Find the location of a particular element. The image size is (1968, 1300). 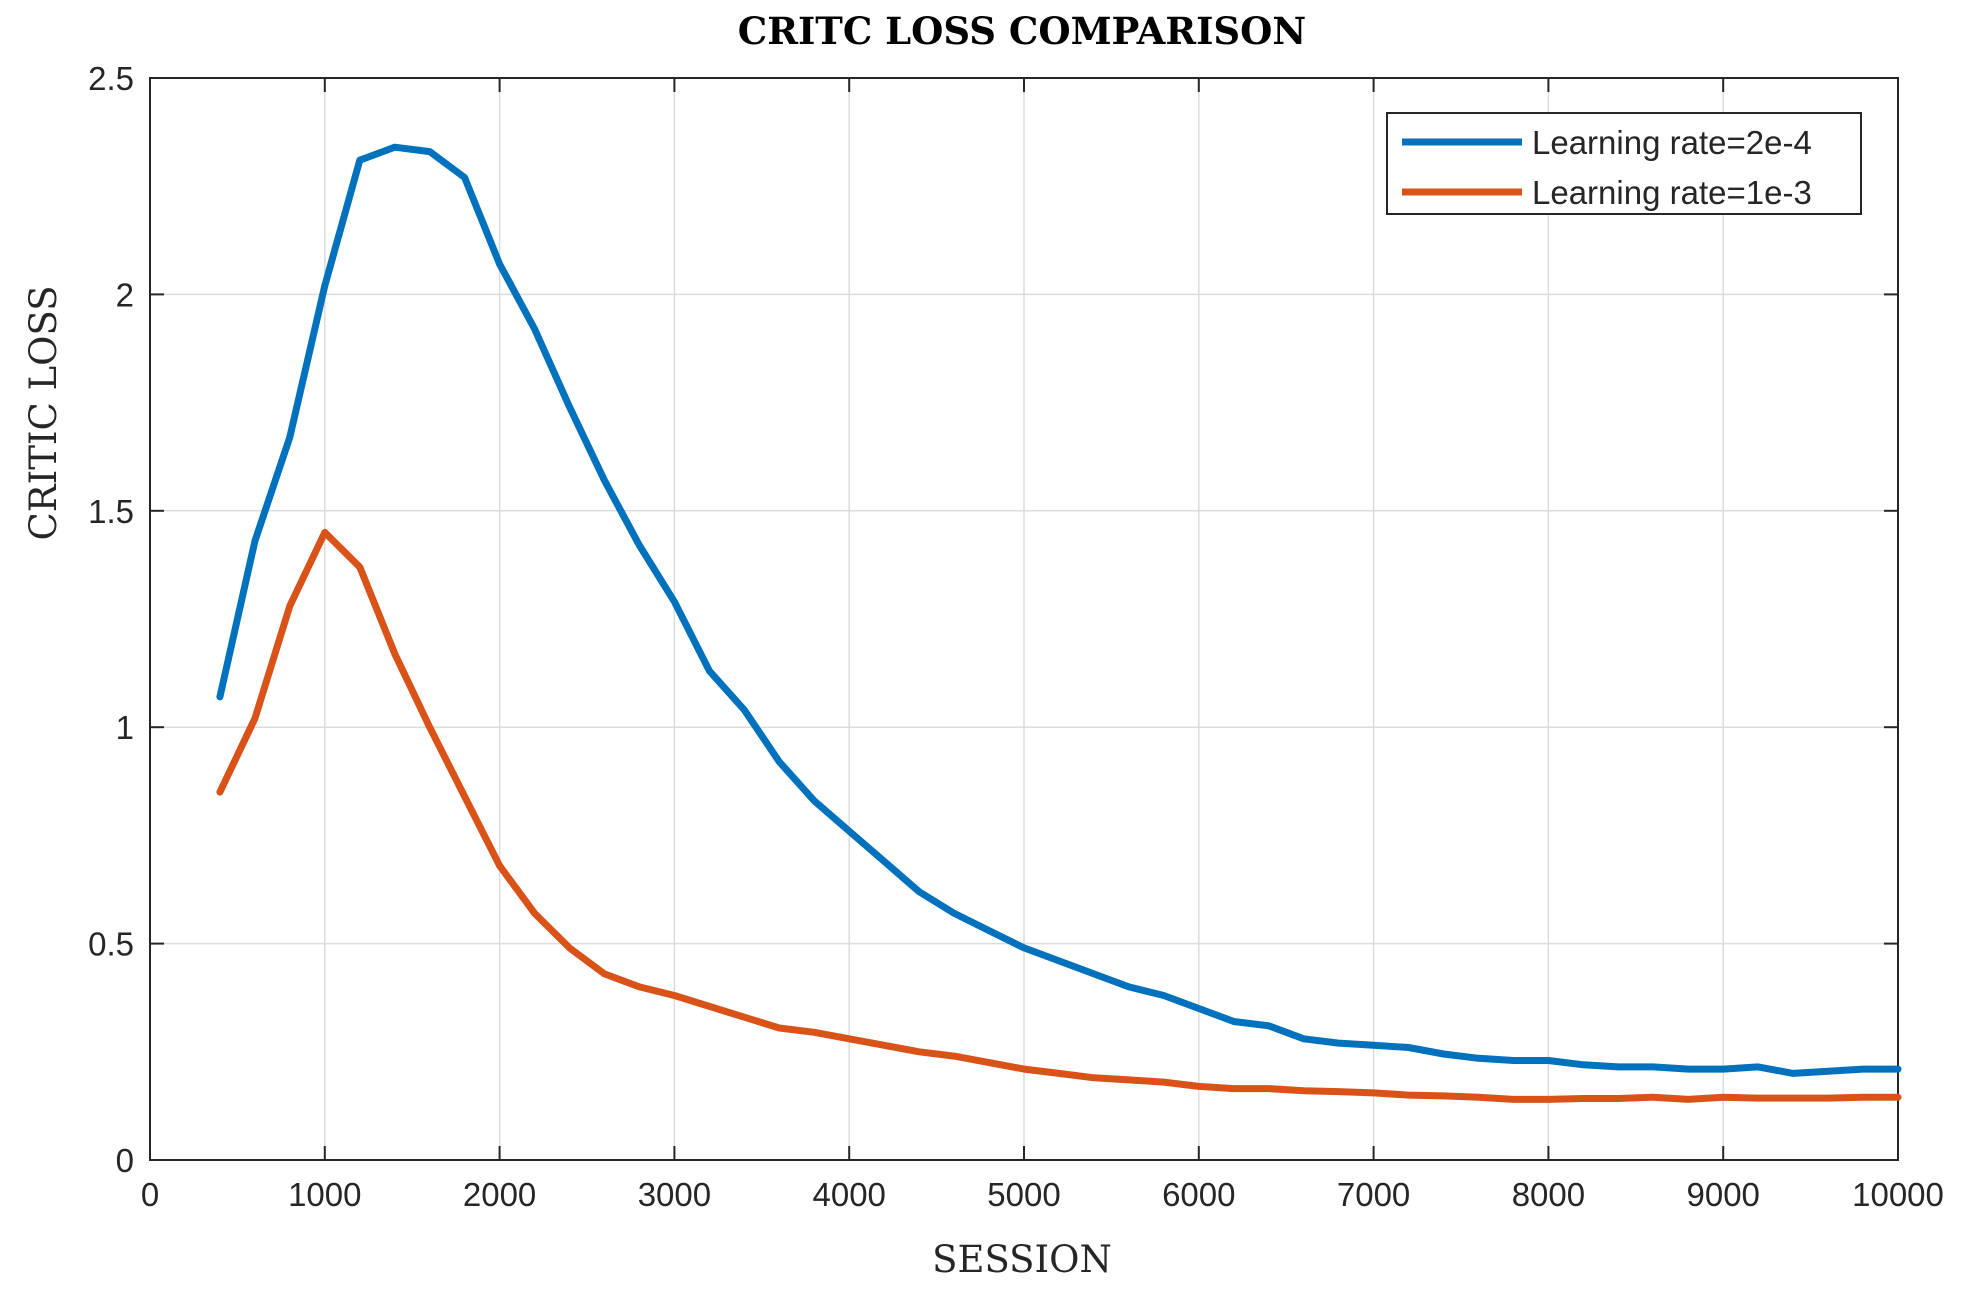

x-tick-label: 8000 is located at coordinates (1548, 1194).